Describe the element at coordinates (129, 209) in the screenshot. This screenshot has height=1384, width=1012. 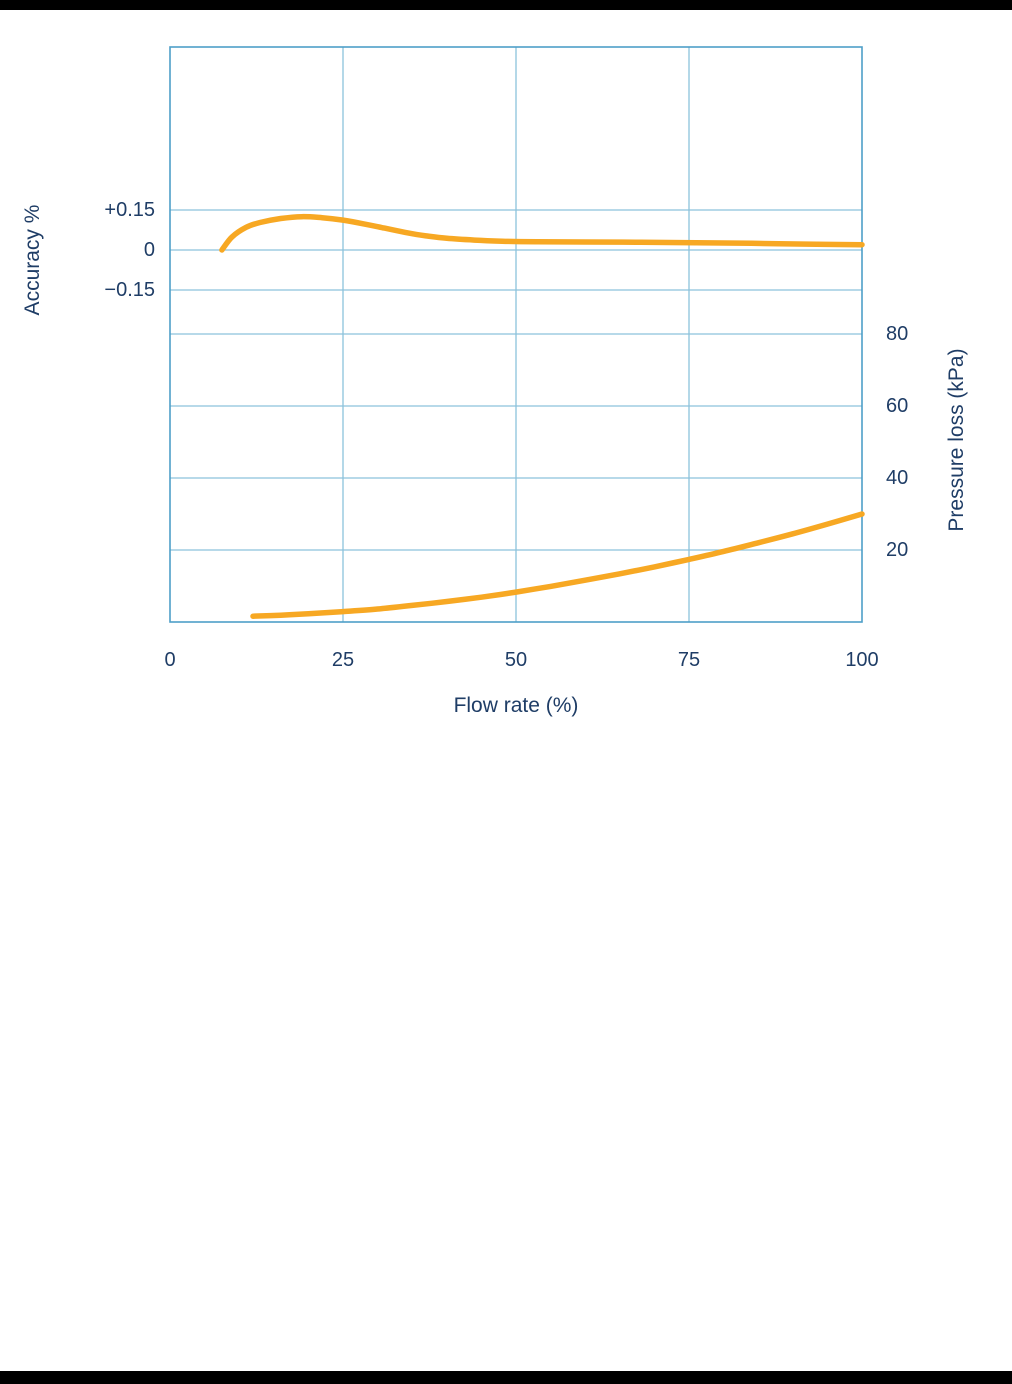
I see `left-axis-tick-label: +0.15` at that location.